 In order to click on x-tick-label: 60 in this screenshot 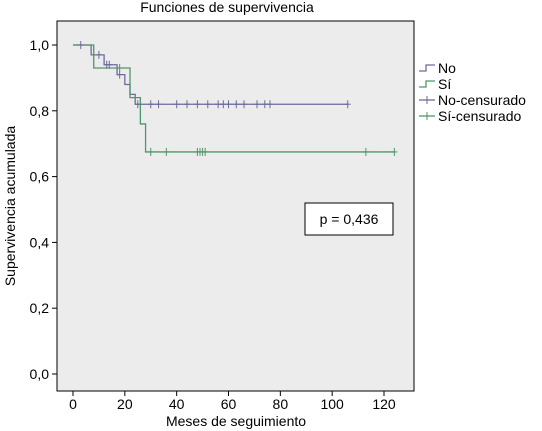, I will do `click(229, 404)`.